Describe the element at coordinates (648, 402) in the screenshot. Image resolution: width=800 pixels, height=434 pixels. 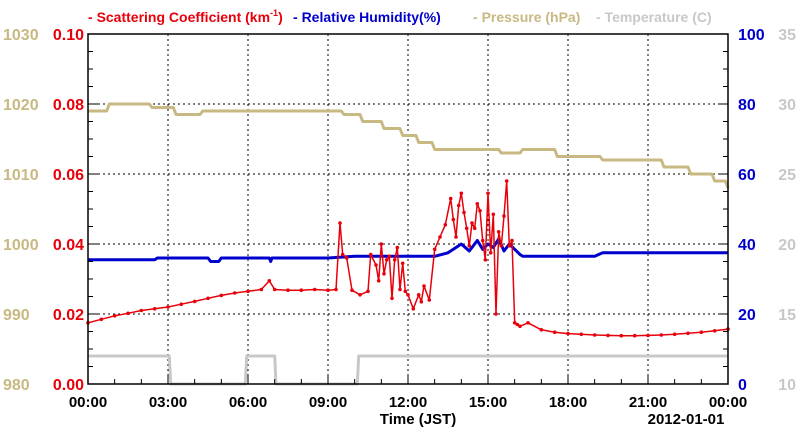
I see `x-tick-label: 21:00` at that location.